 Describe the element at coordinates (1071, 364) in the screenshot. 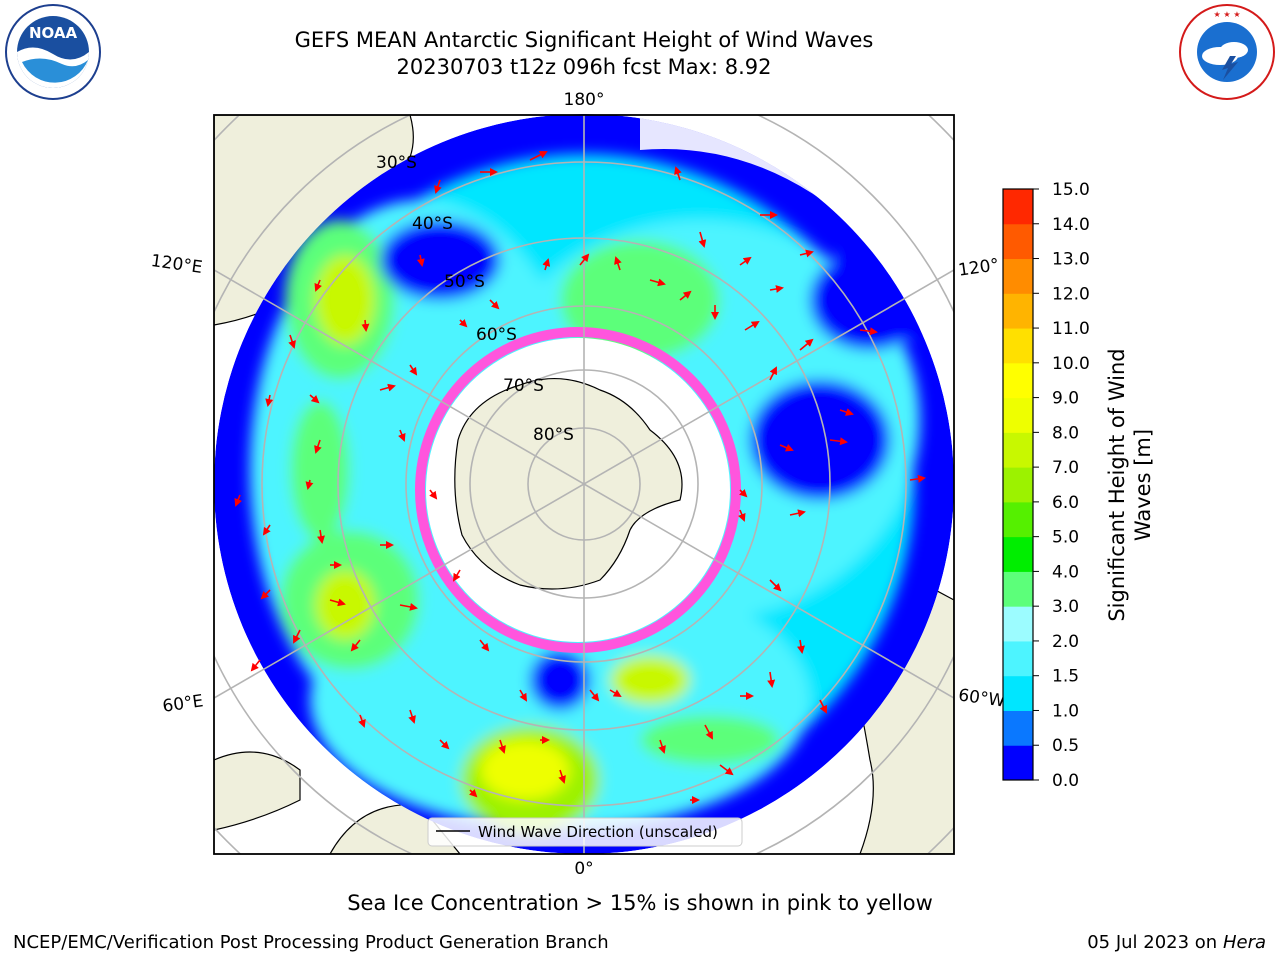

I see `colorbar-tick-label: 10.0` at that location.